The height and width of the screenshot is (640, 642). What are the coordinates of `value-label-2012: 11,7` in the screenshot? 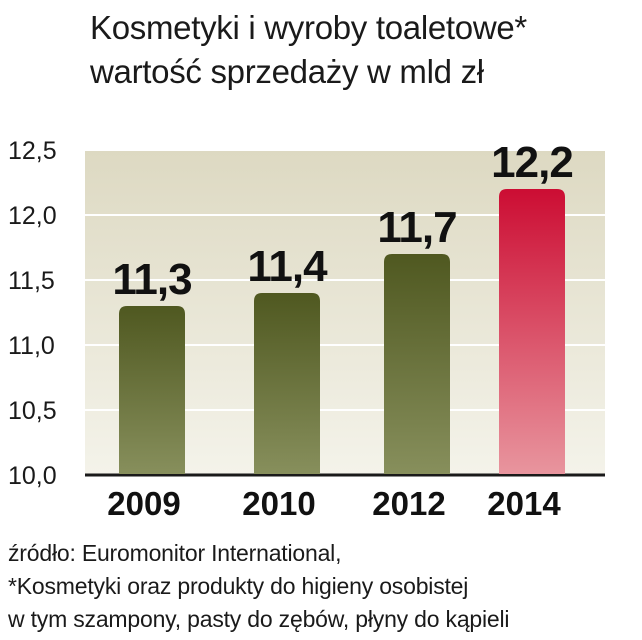 It's located at (416, 227).